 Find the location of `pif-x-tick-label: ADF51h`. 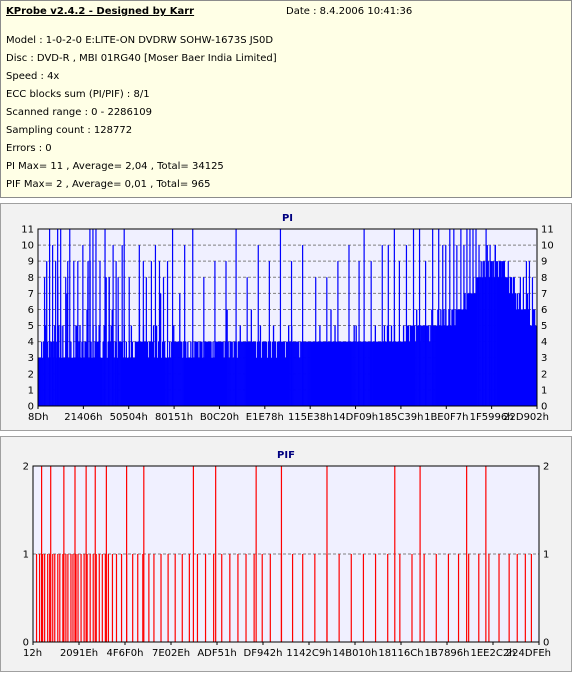

pif-x-tick-label: ADF51h is located at coordinates (216, 653).